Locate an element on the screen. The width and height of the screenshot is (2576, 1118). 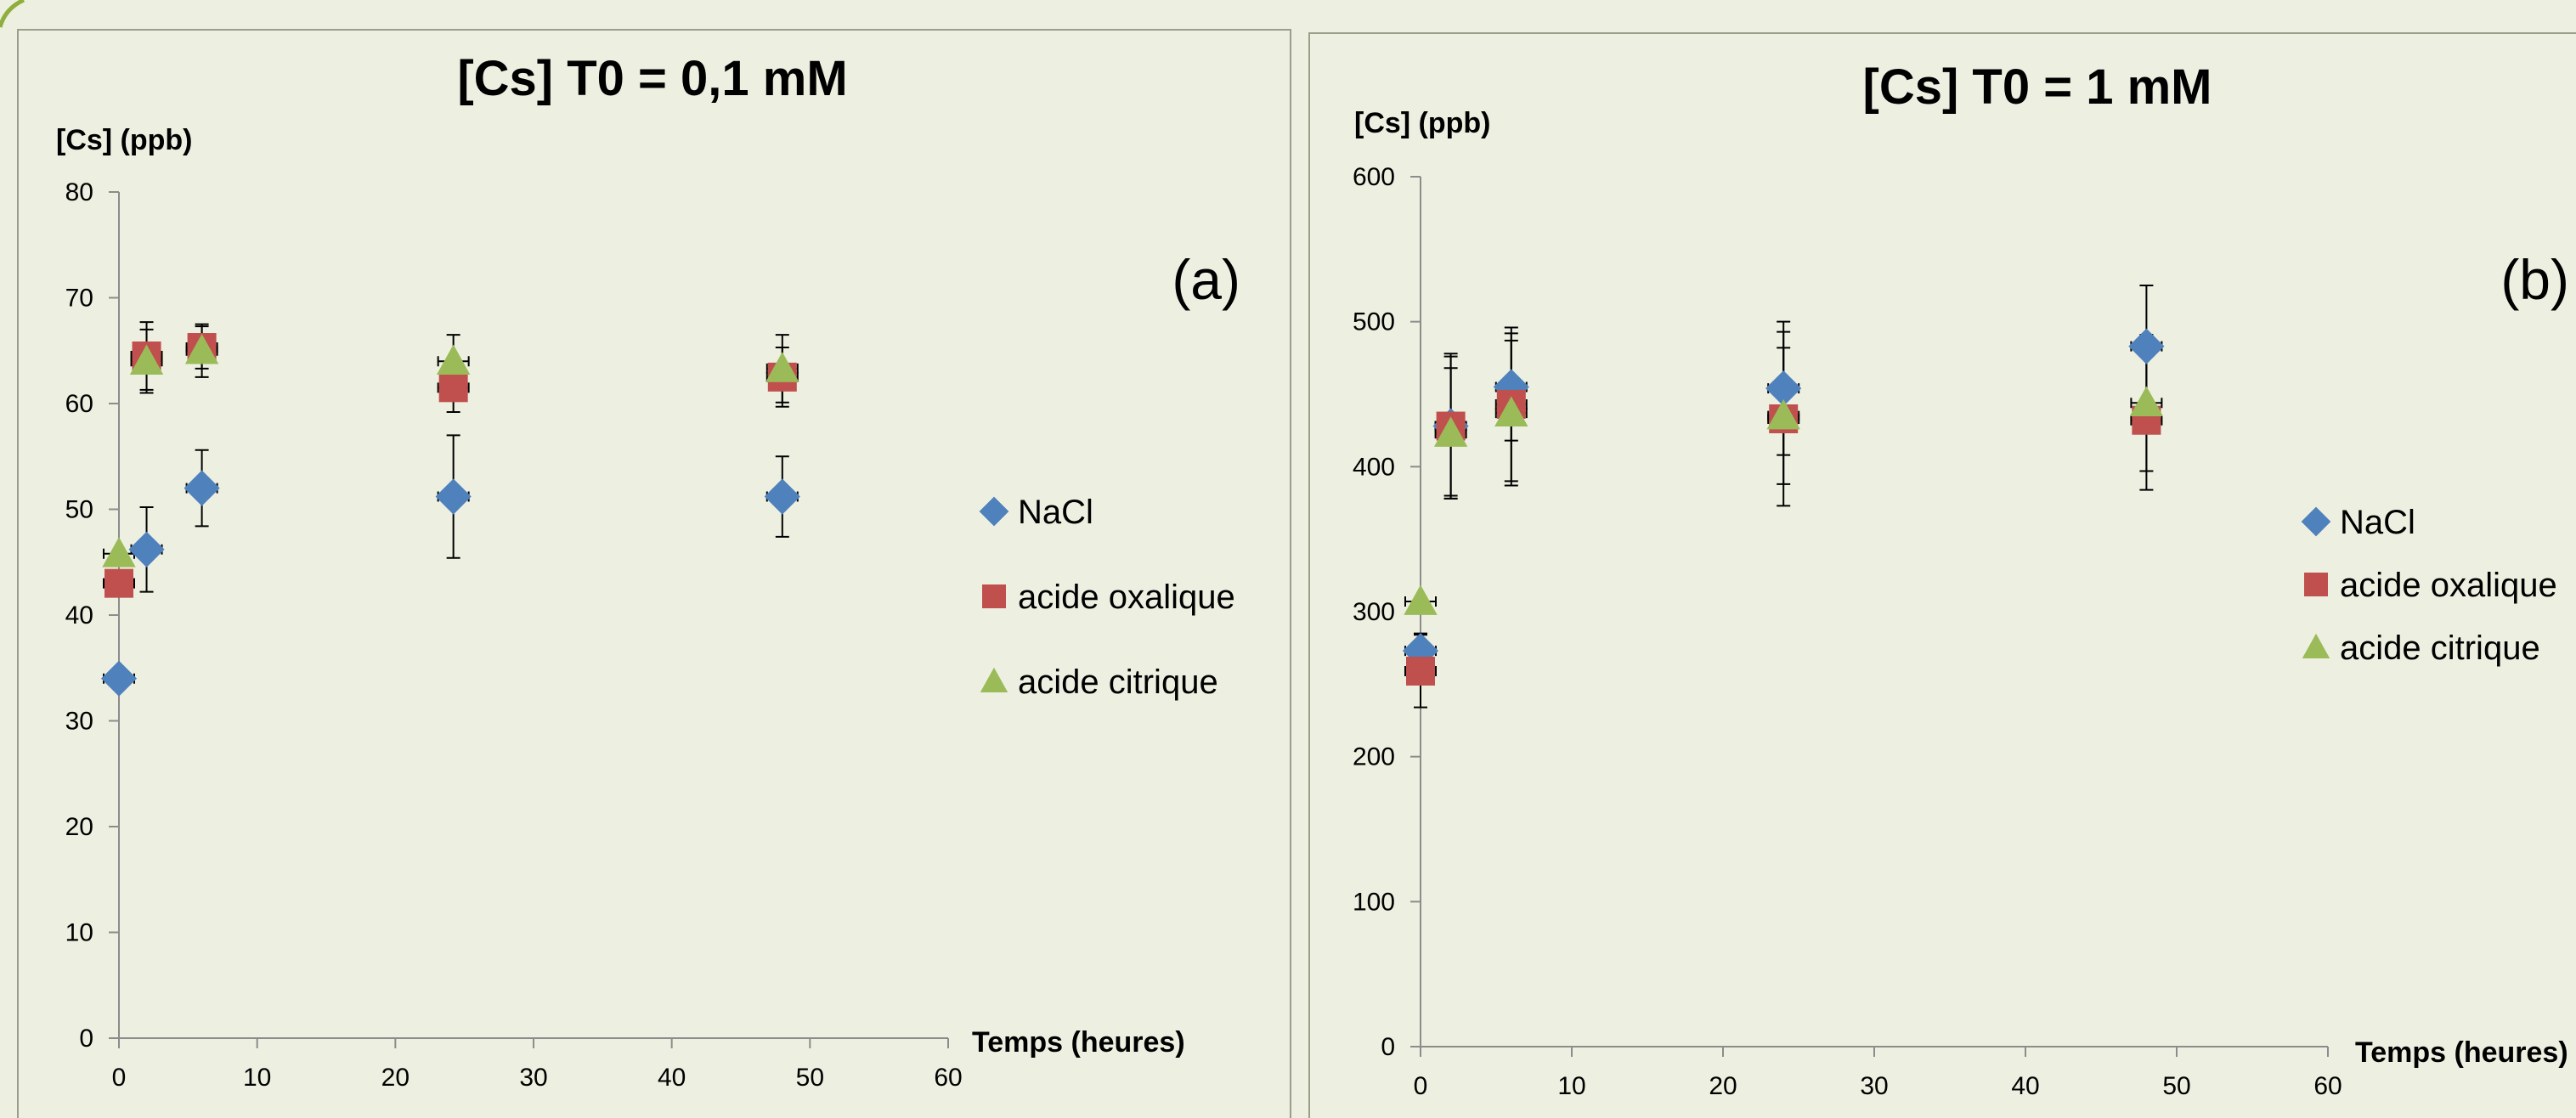
chart-b-ylabel: [Cs] (ppb) is located at coordinates (1423, 123).